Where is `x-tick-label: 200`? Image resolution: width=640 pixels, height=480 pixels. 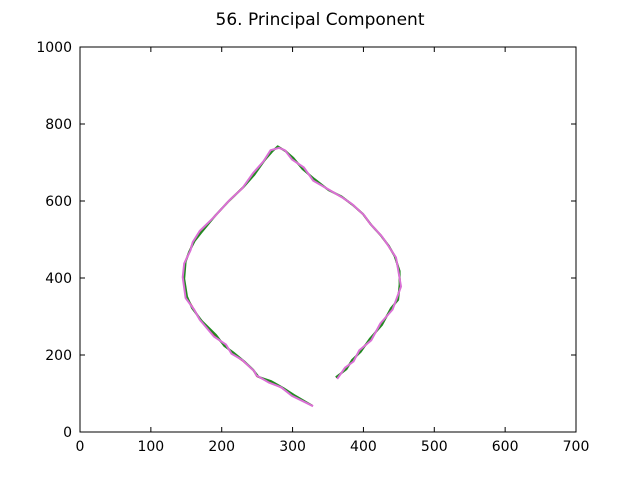 x-tick-label: 200 is located at coordinates (221, 447).